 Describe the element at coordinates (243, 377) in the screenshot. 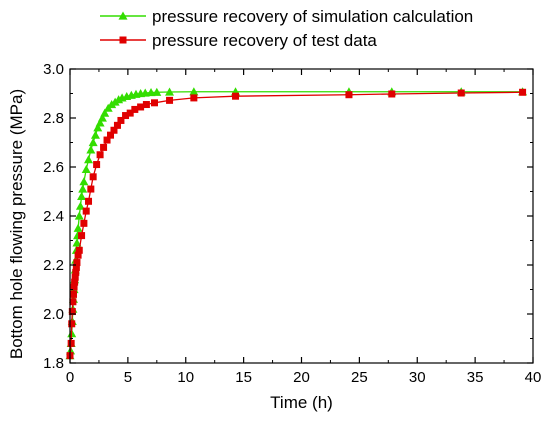

I see `x-tick-label: 15` at that location.